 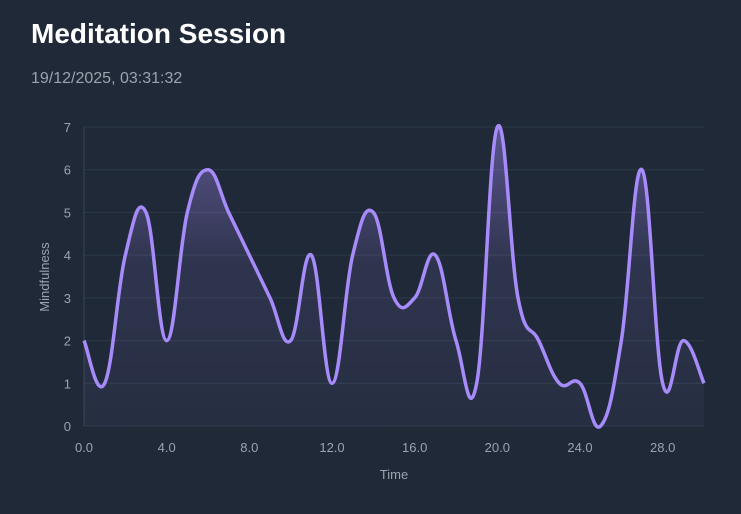 What do you see at coordinates (497, 447) in the screenshot?
I see `x-tick-label: 20.0` at bounding box center [497, 447].